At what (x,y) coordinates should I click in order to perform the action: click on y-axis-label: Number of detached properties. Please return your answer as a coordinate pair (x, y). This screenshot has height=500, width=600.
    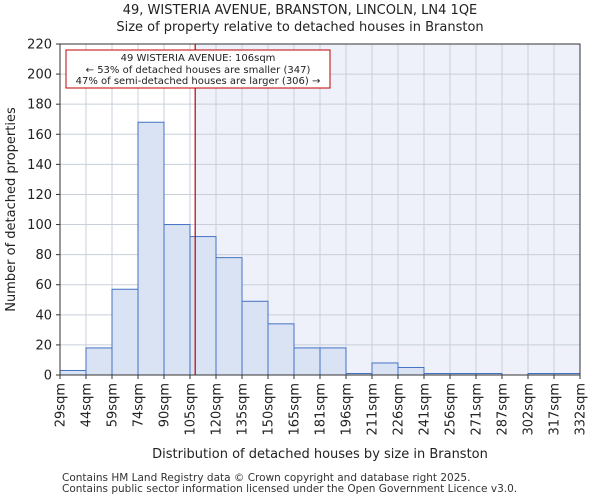
    Looking at the image, I should click on (11, 209).